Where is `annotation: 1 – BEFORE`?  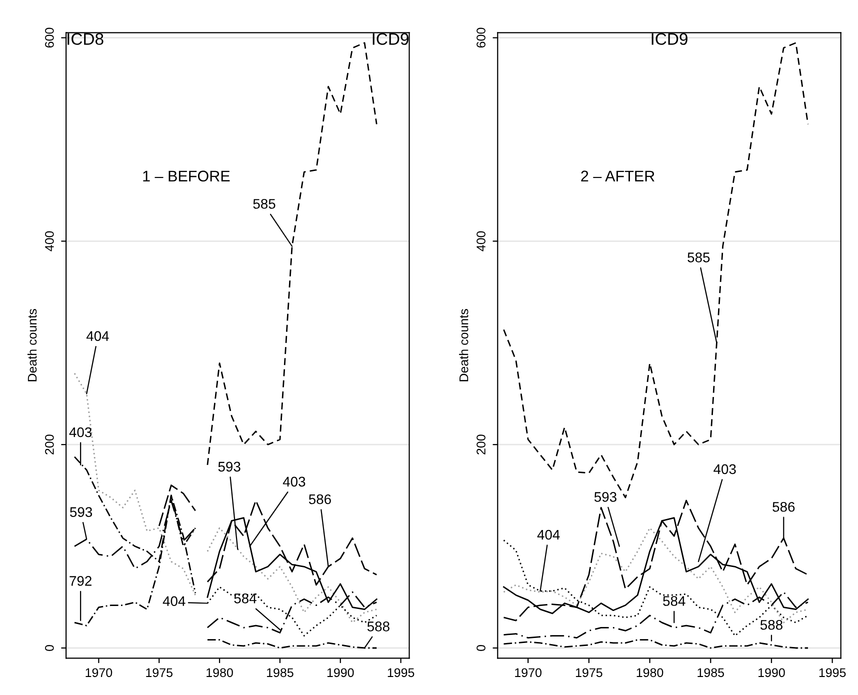 annotation: 1 – BEFORE is located at coordinates (186, 176).